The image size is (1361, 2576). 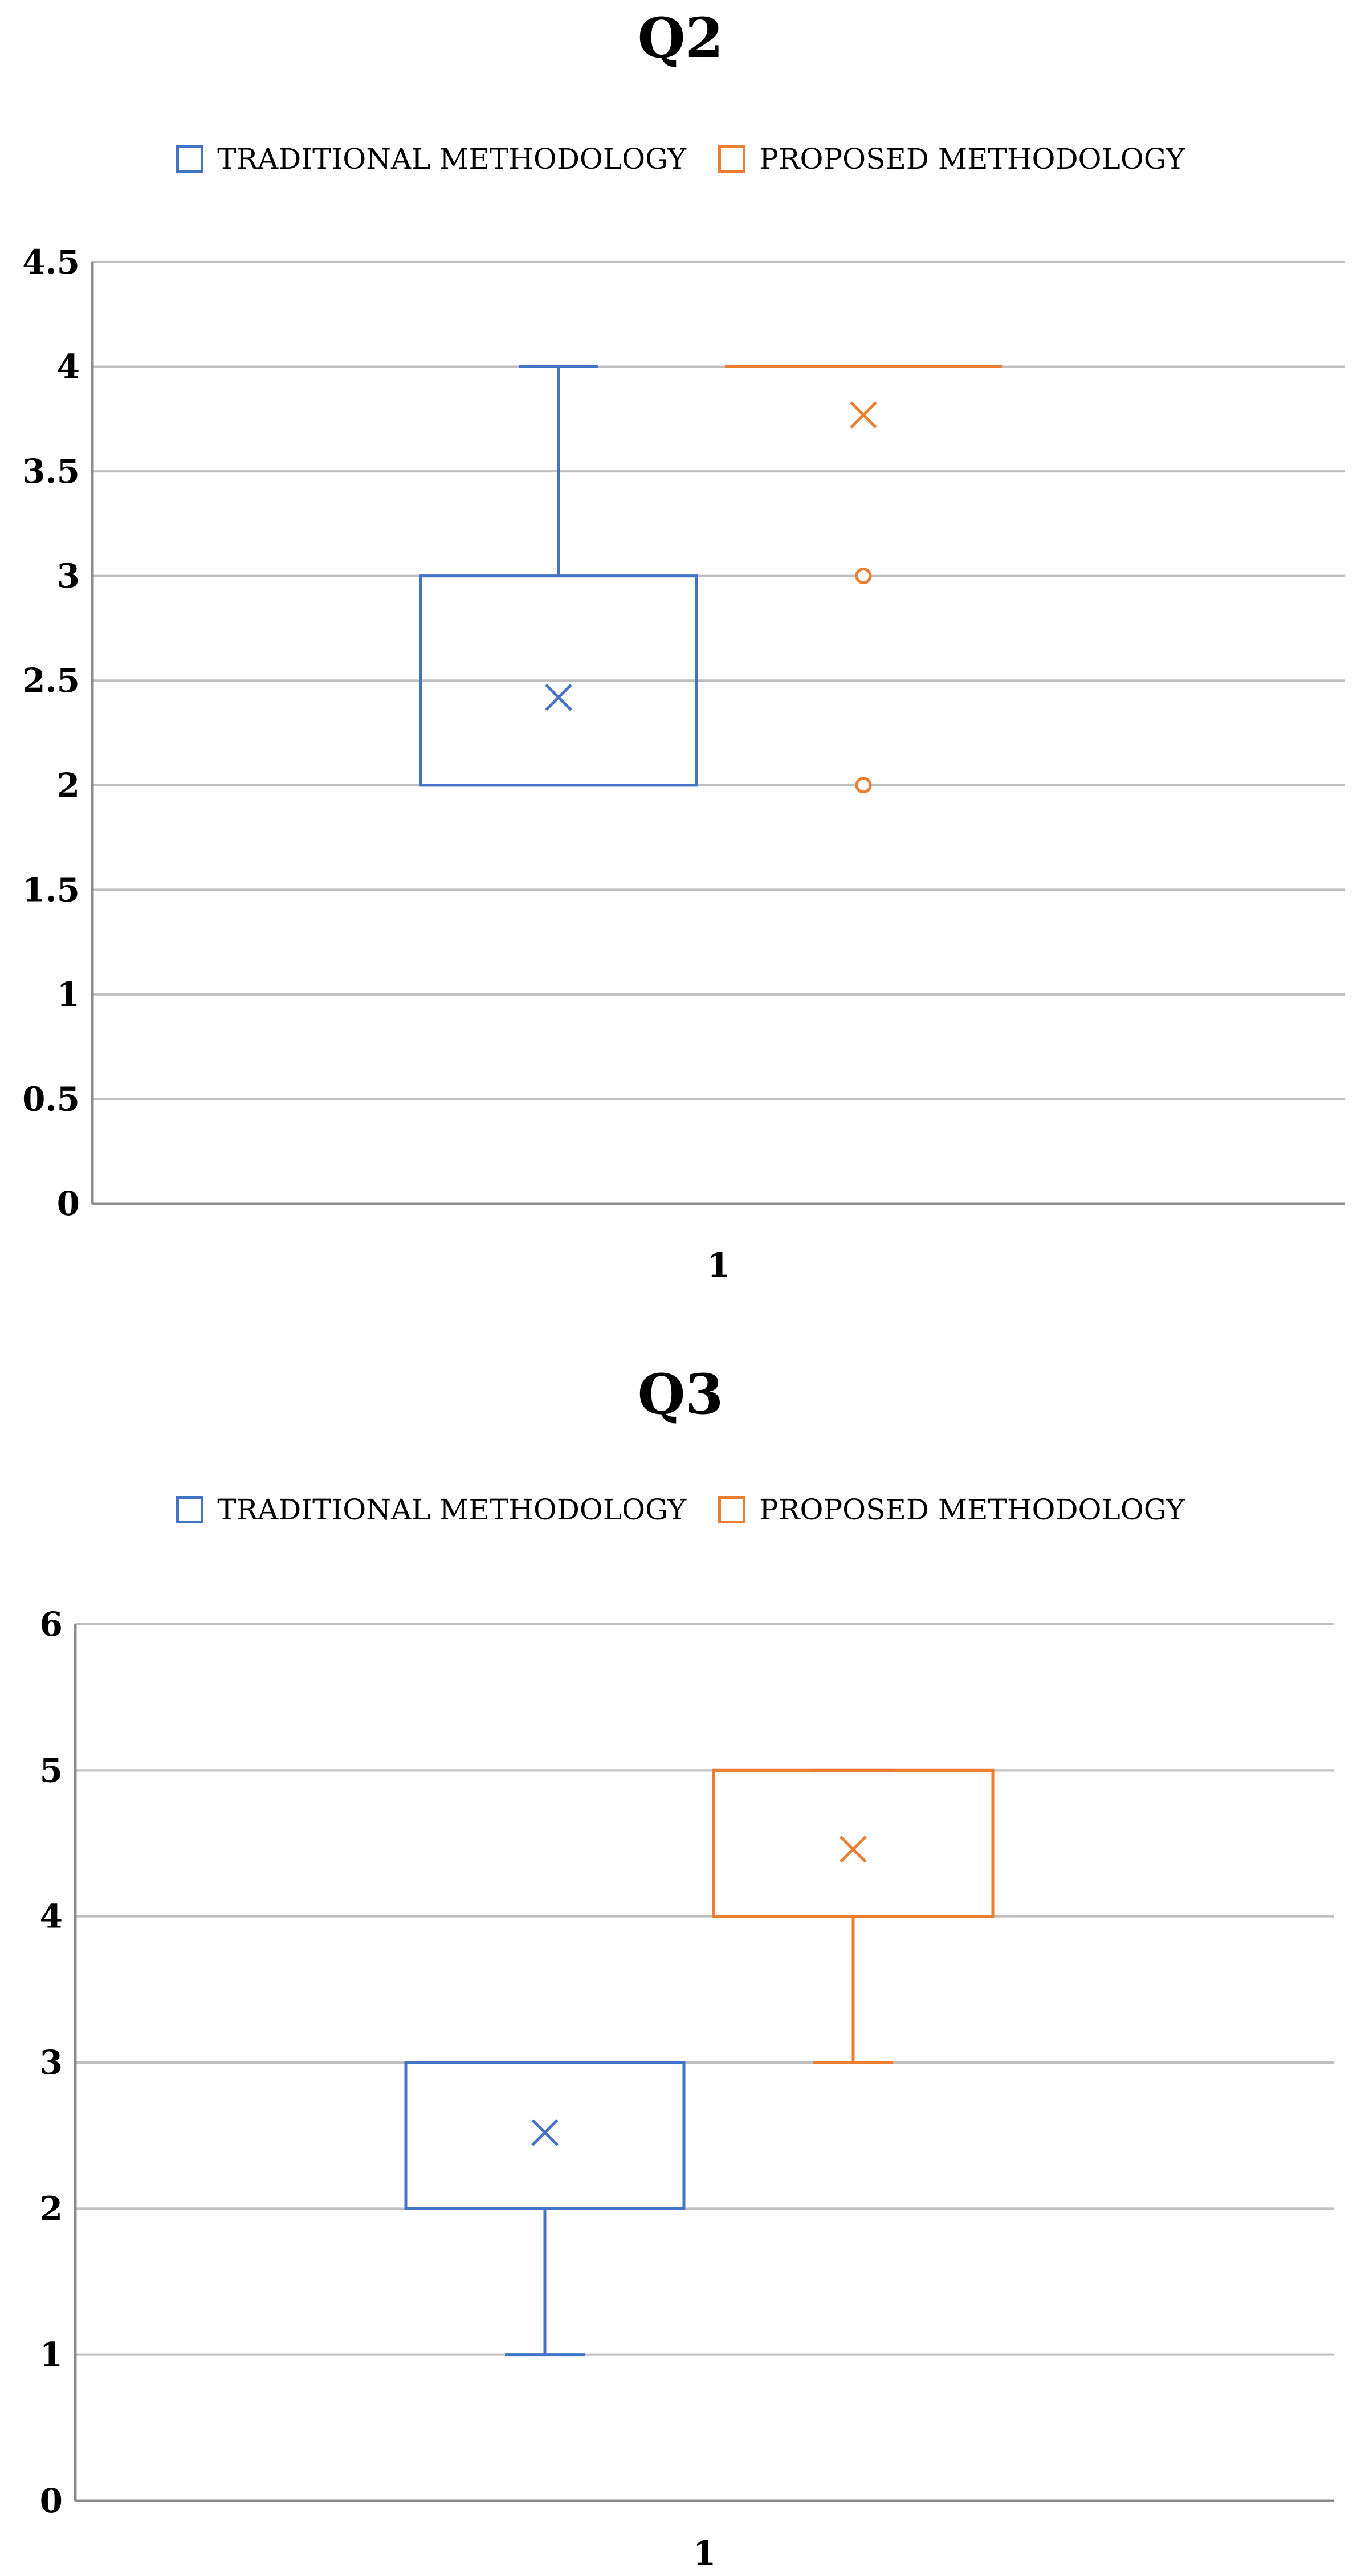 I want to click on y-tick-label: 2.5, so click(x=51, y=680).